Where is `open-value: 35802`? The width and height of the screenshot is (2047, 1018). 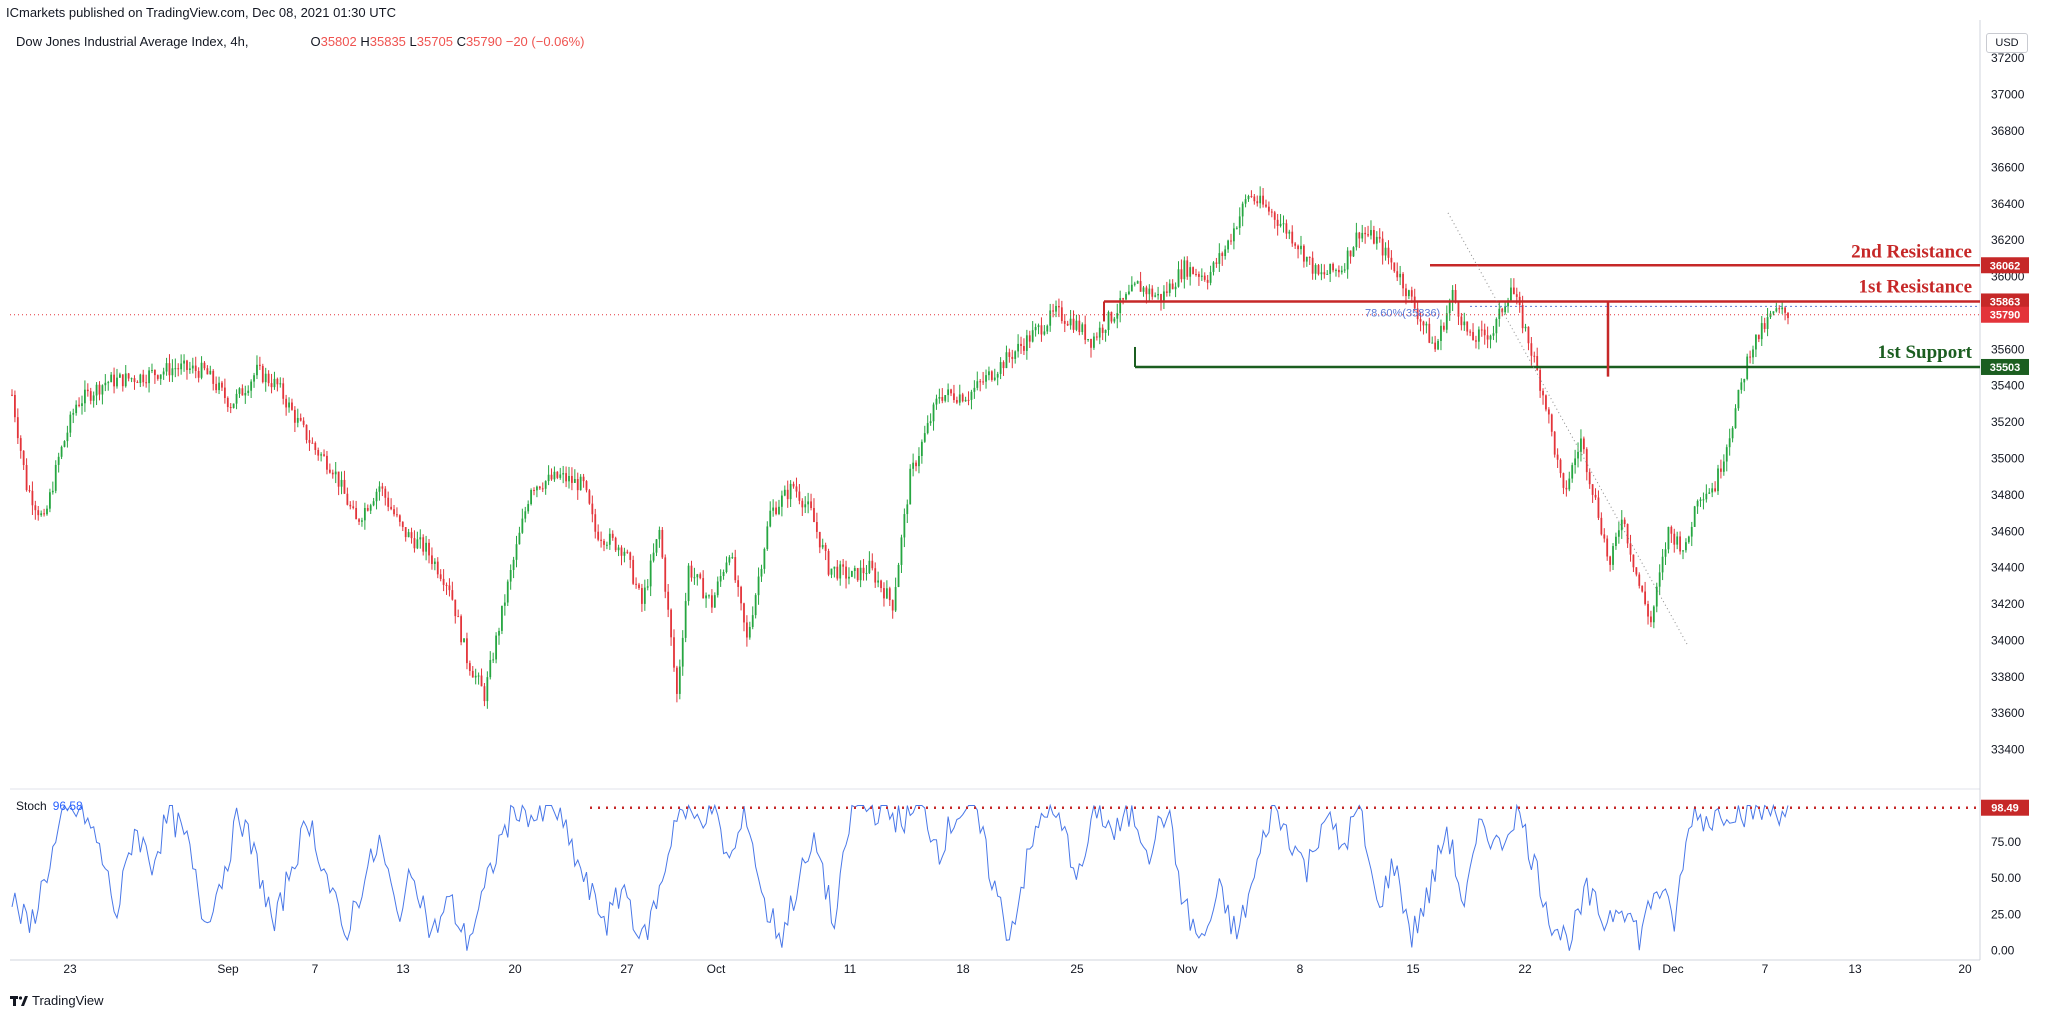
open-value: 35802 is located at coordinates (338, 41).